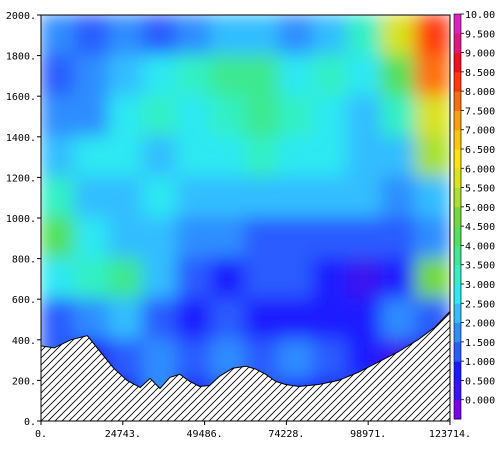  What do you see at coordinates (480, 189) in the screenshot?
I see `colorbar-label: 5.500` at bounding box center [480, 189].